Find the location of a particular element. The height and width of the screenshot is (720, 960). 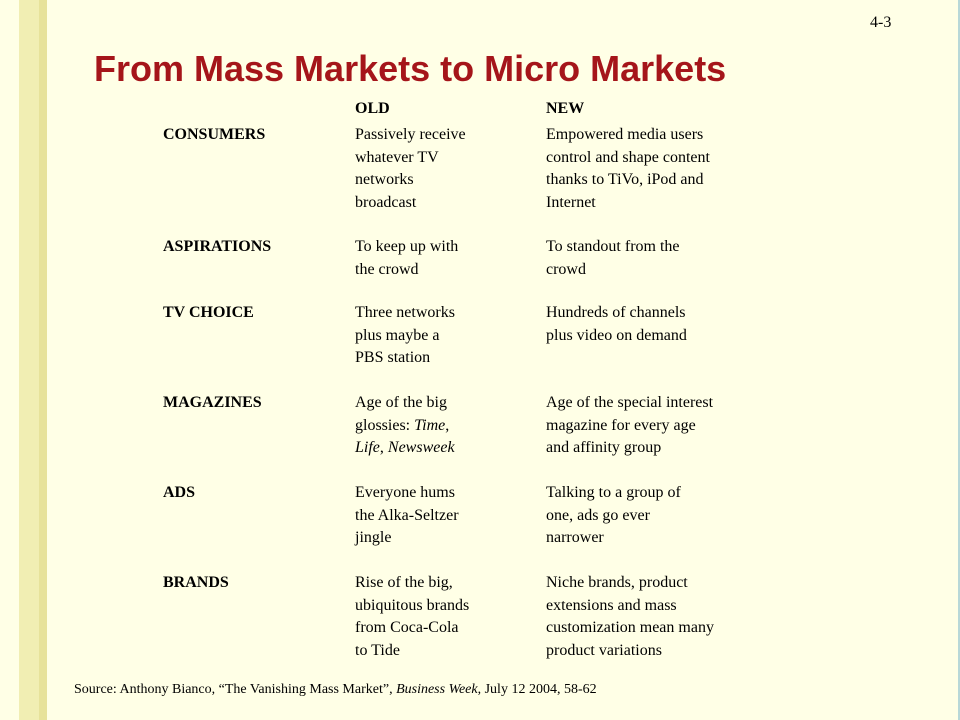

old-cell: Three networks plus maybe a PBS station is located at coordinates (445, 336).